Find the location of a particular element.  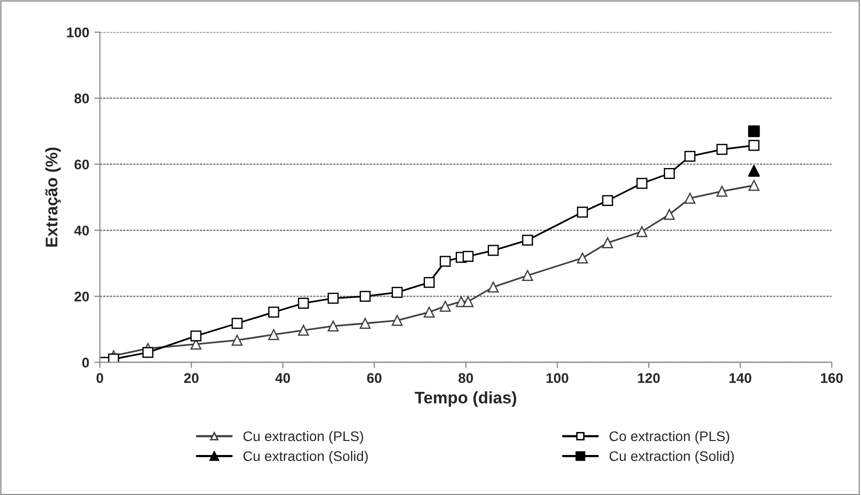

legend-label: Co extraction (PLS) is located at coordinates (670, 437).